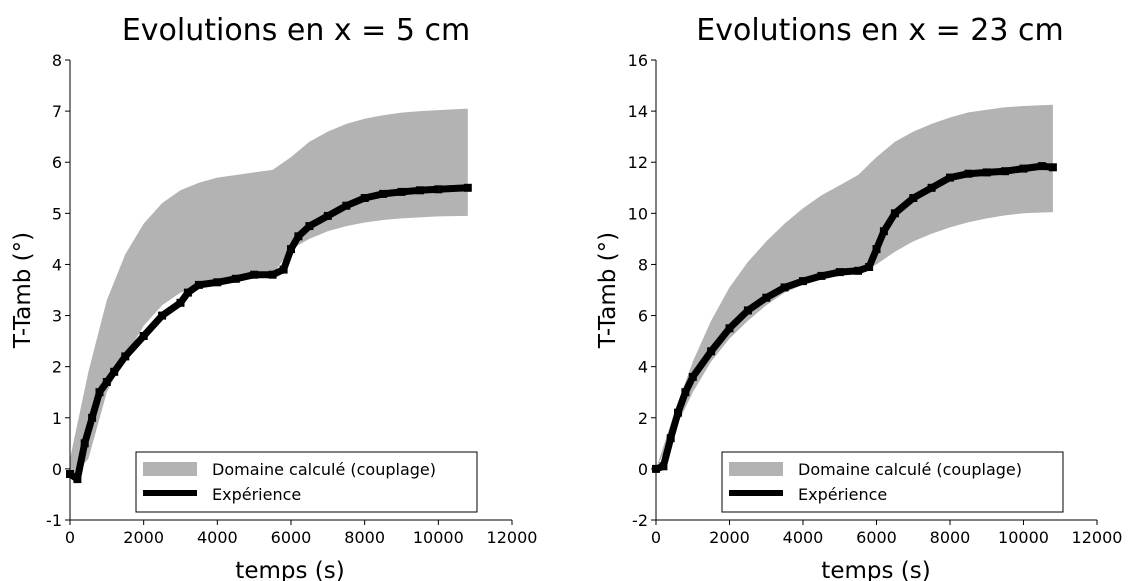 The image size is (1128, 581). Describe the element at coordinates (170, 493) in the screenshot. I see `legend-line-swatch` at that location.